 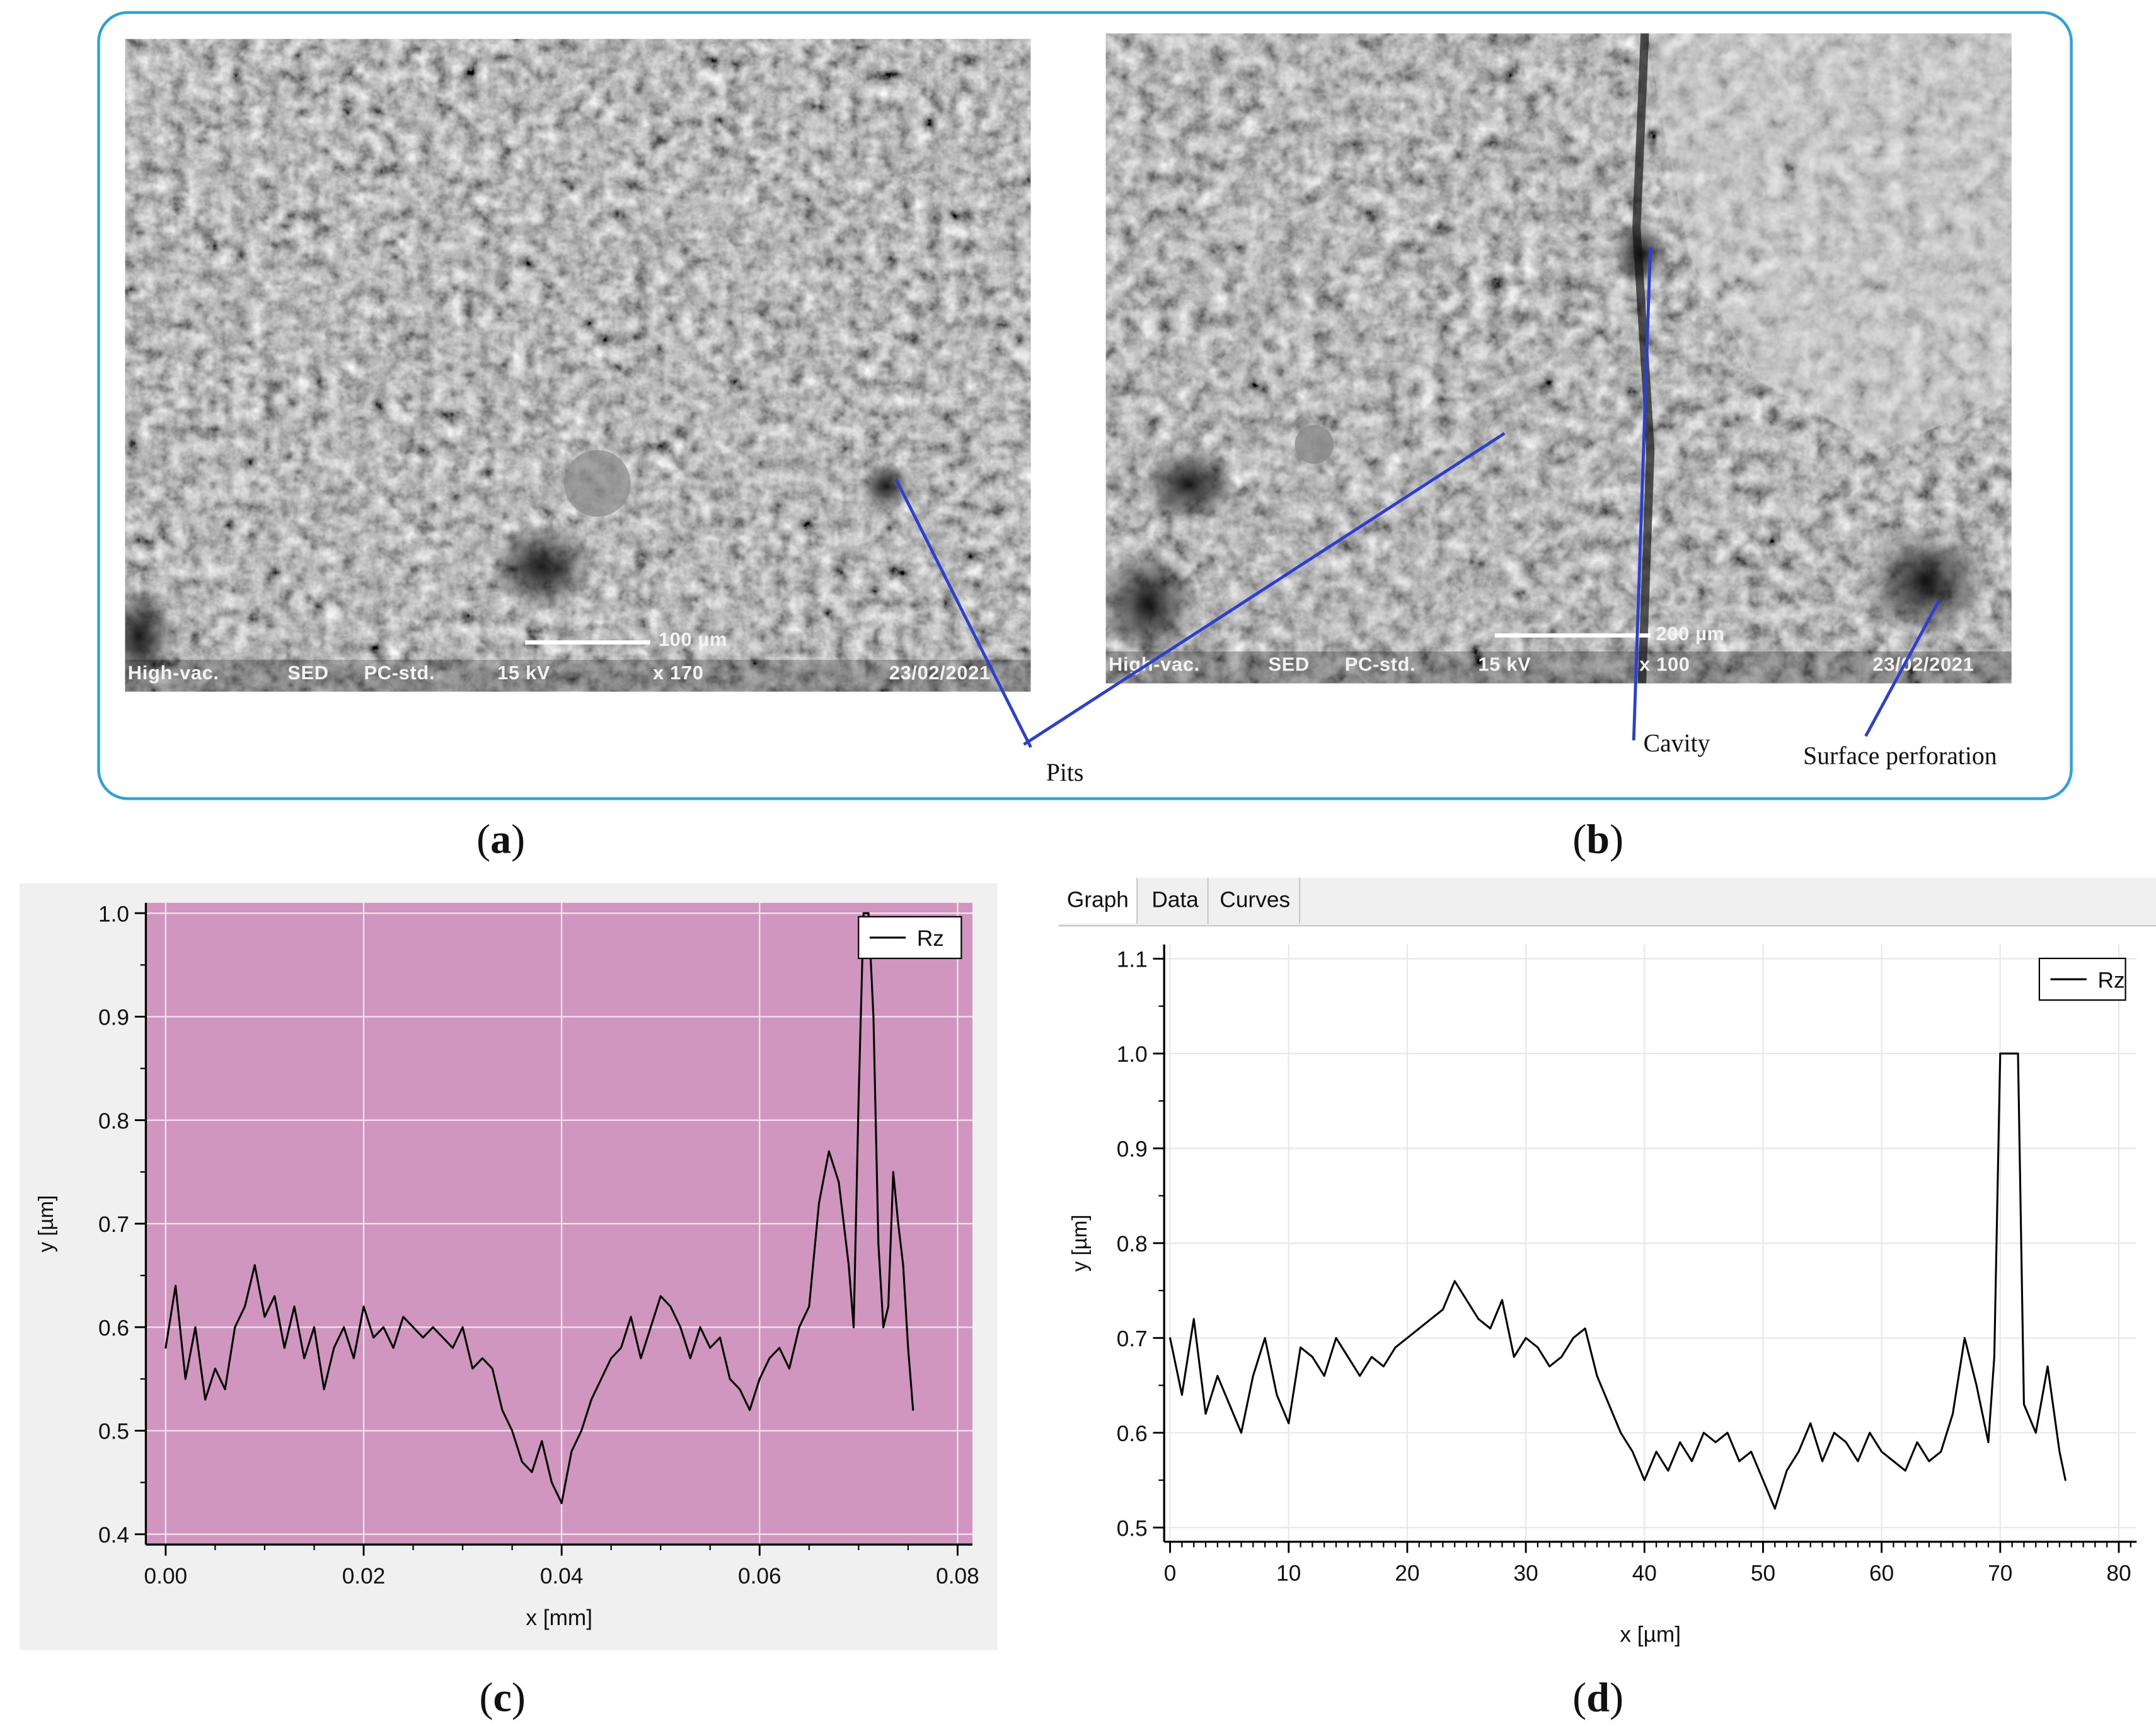 What do you see at coordinates (1407, 1573) in the screenshot?
I see `x-tick-label-d-2: 20` at bounding box center [1407, 1573].